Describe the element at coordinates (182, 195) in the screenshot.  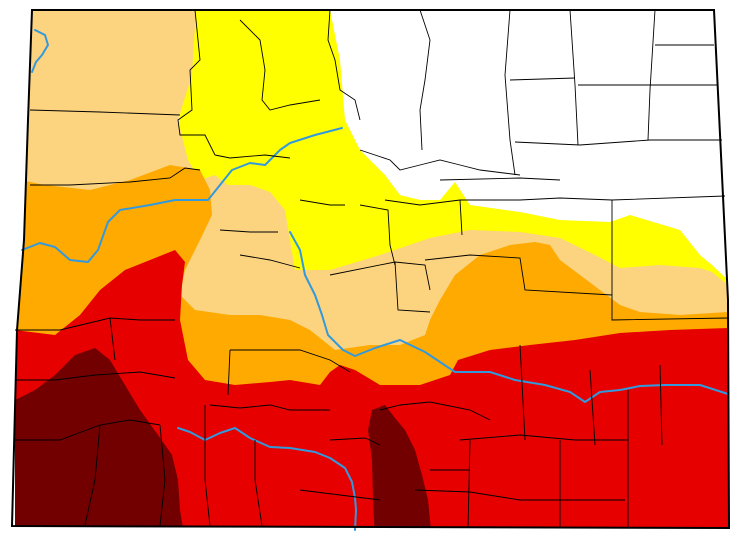
I see `river-colorado` at that location.